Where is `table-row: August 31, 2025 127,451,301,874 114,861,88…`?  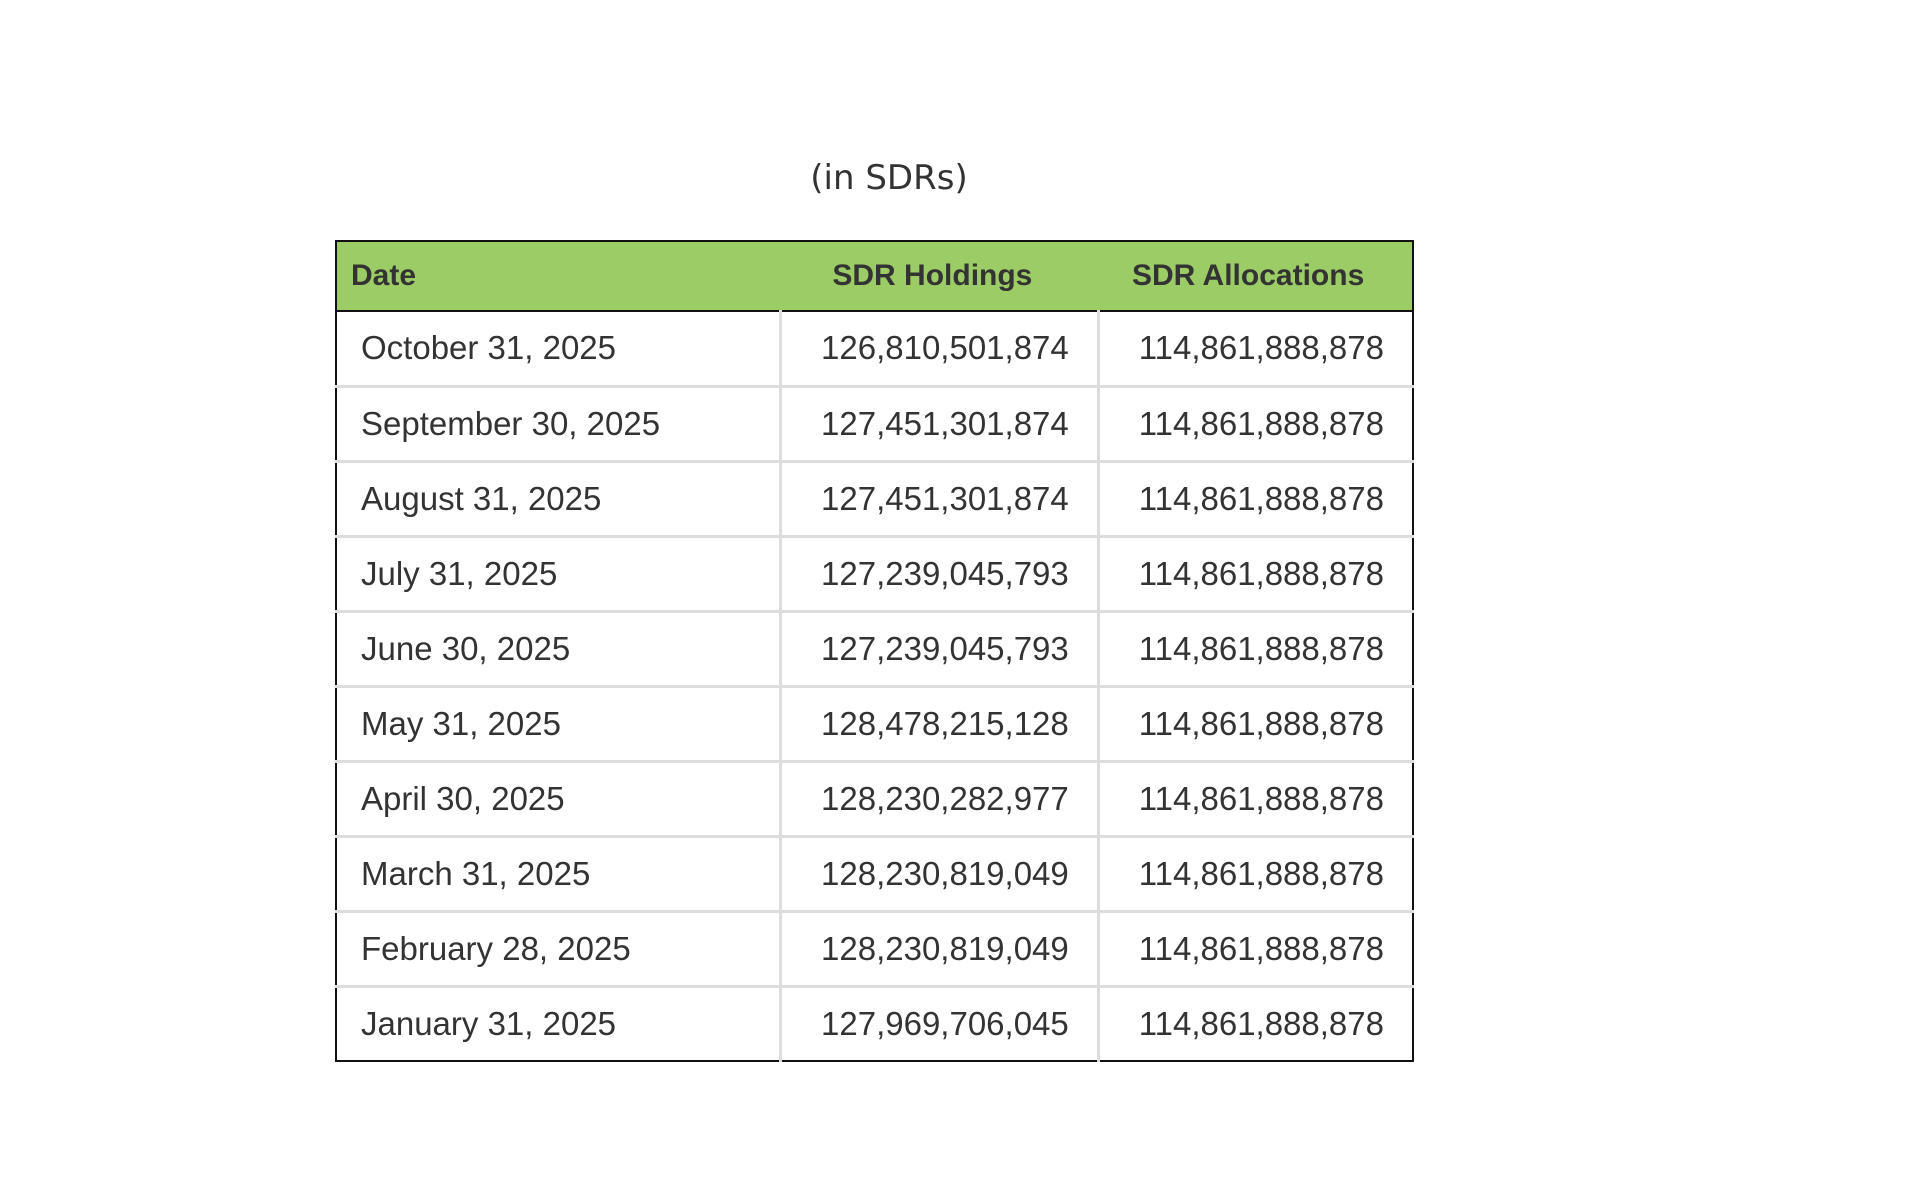 table-row: August 31, 2025 127,451,301,874 114,861,88… is located at coordinates (874, 499).